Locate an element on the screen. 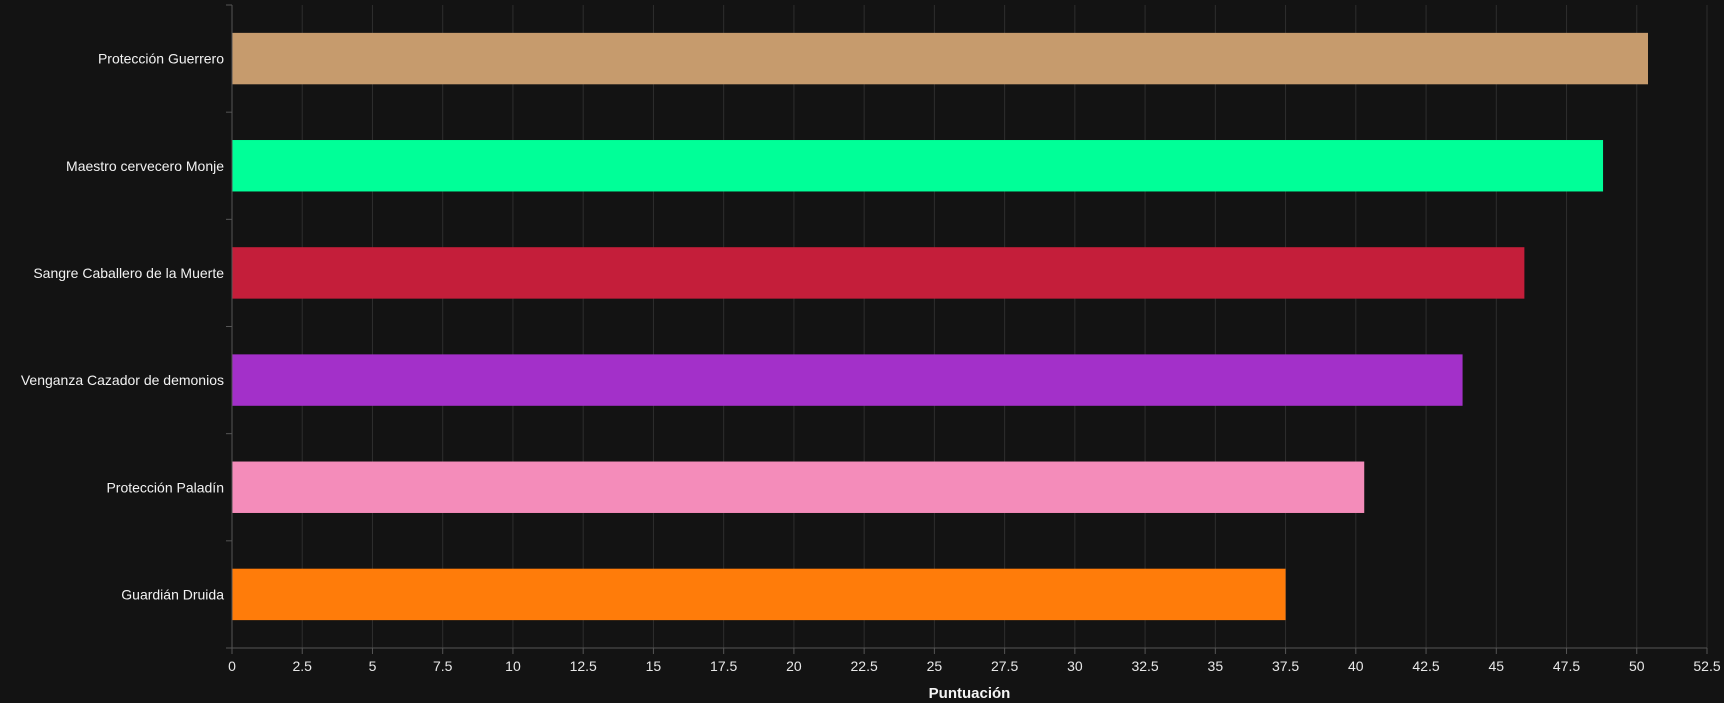 The width and height of the screenshot is (1724, 703). x-axis-title: Puntuación is located at coordinates (970, 693).